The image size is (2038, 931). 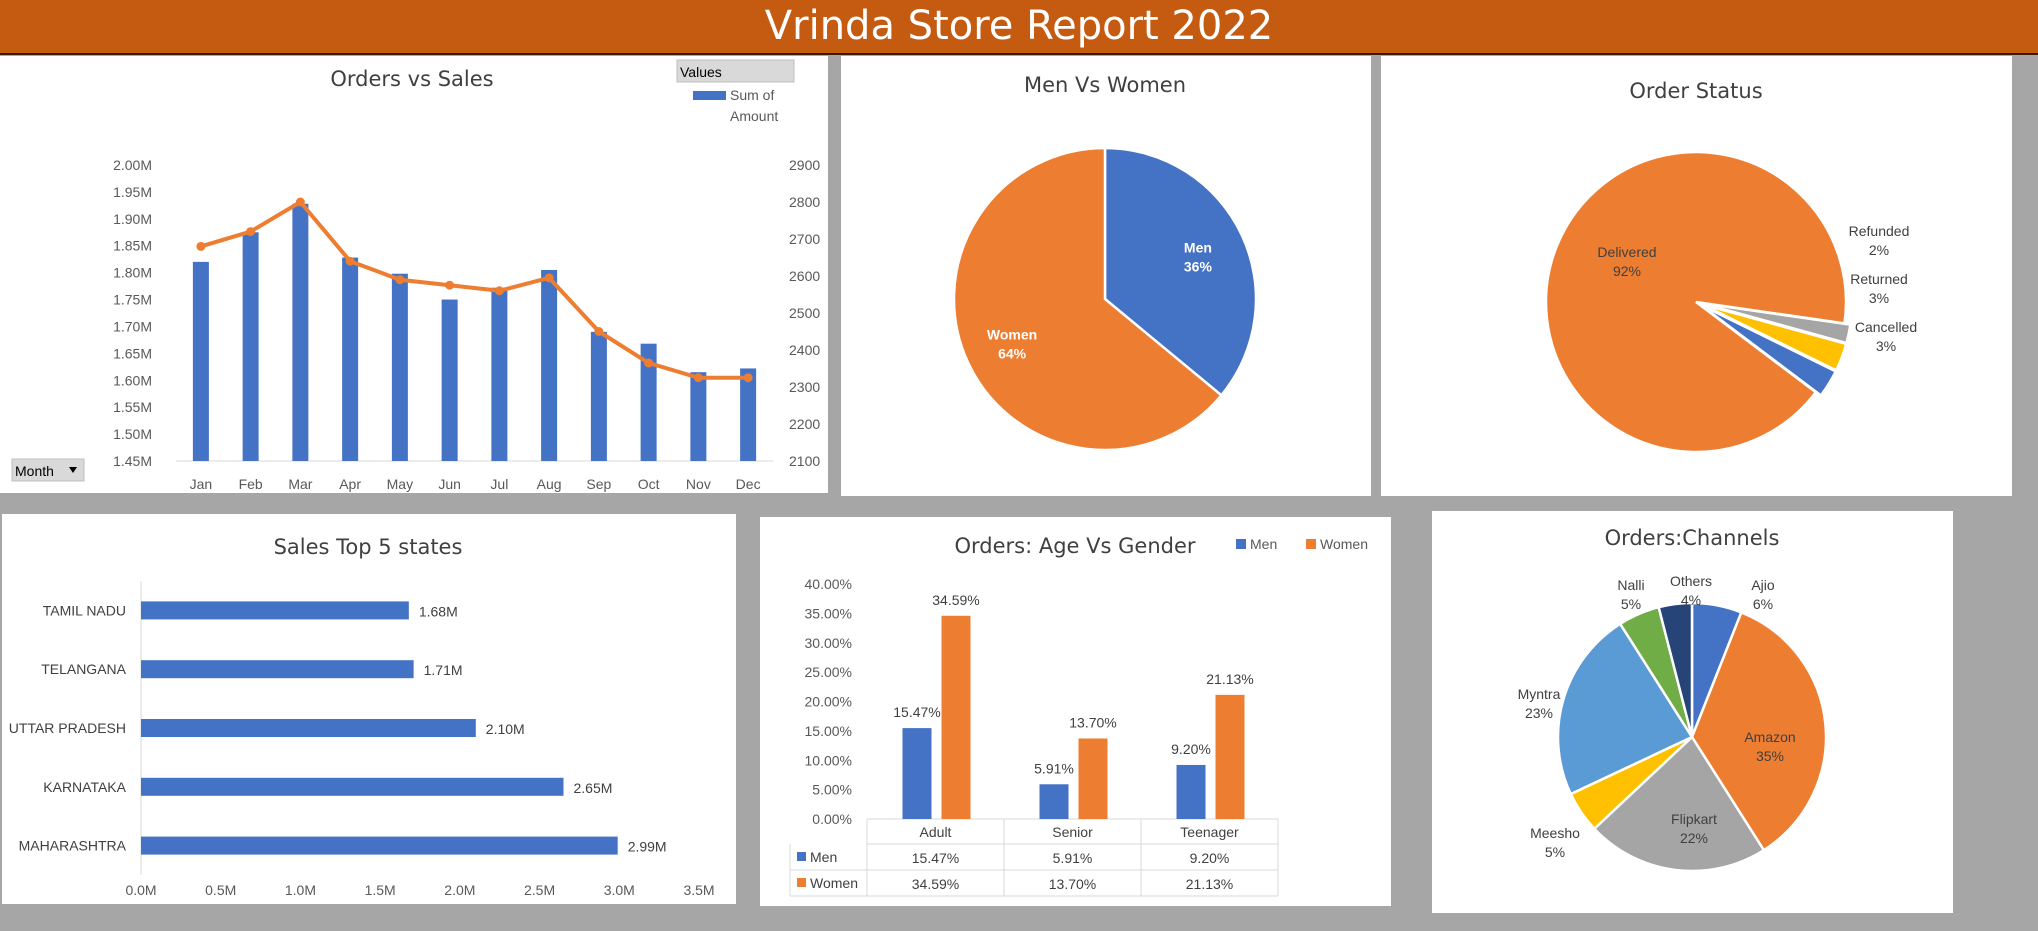 What do you see at coordinates (73, 470) in the screenshot?
I see `dropdown-arrow-icon` at bounding box center [73, 470].